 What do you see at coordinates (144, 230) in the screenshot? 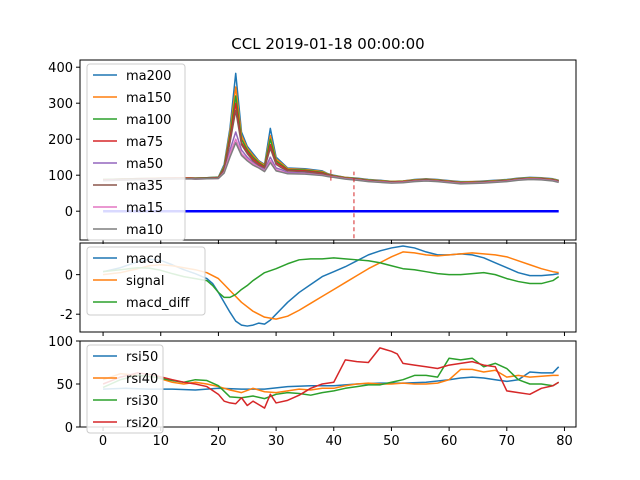
I see `legend-label-ma10: ma10` at bounding box center [144, 230].